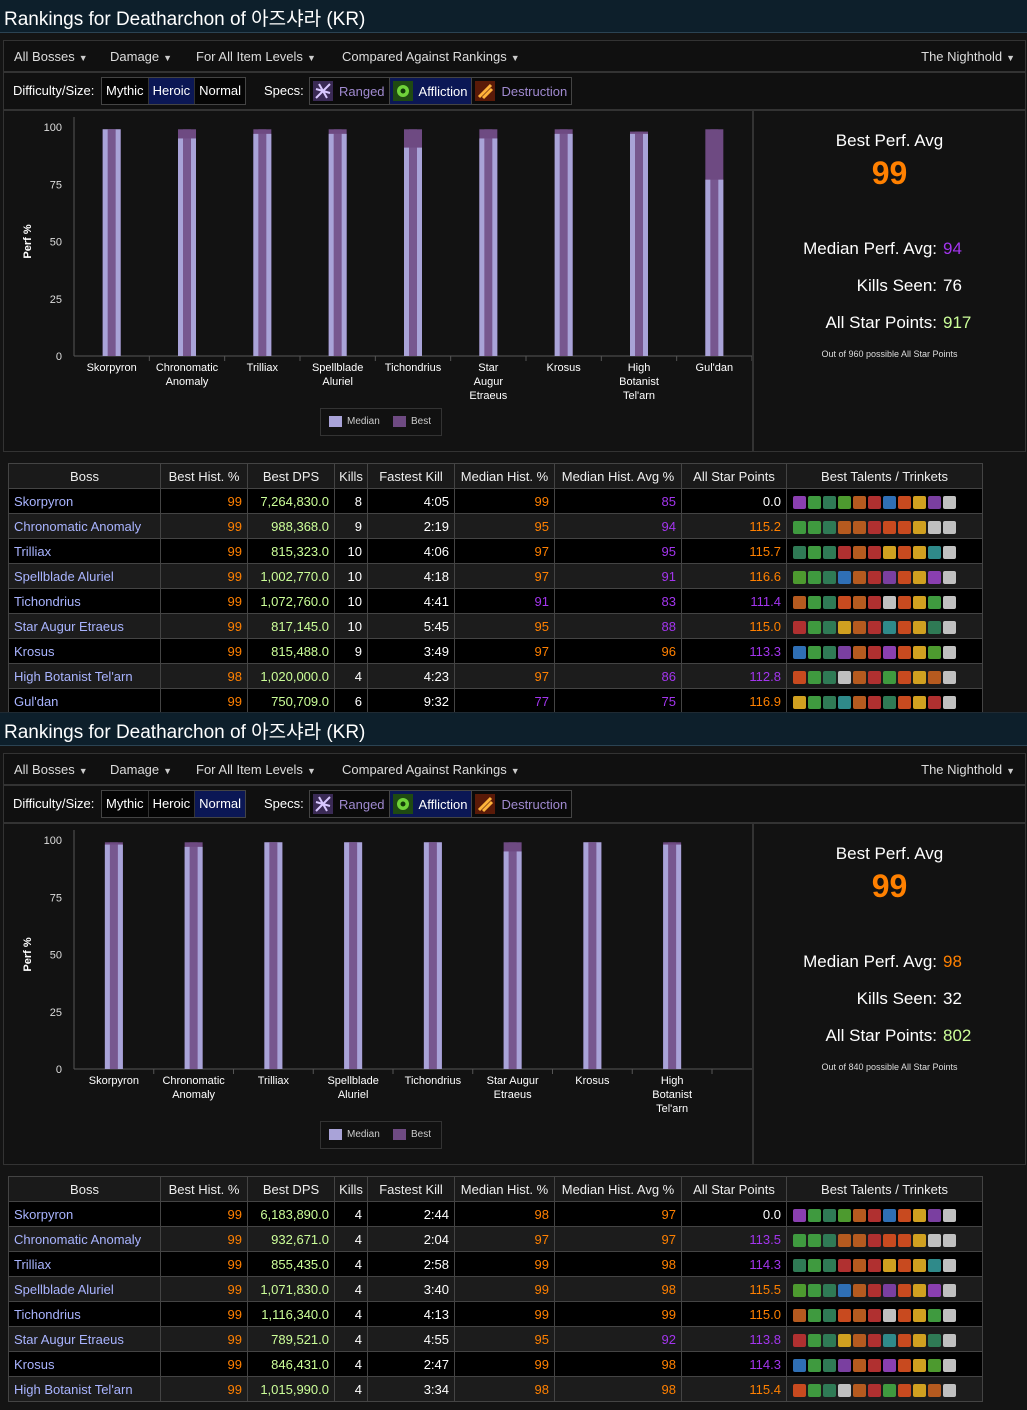 The height and width of the screenshot is (1410, 1027). What do you see at coordinates (84, 700) in the screenshot?
I see `boss-name-link: Gul'dan` at bounding box center [84, 700].